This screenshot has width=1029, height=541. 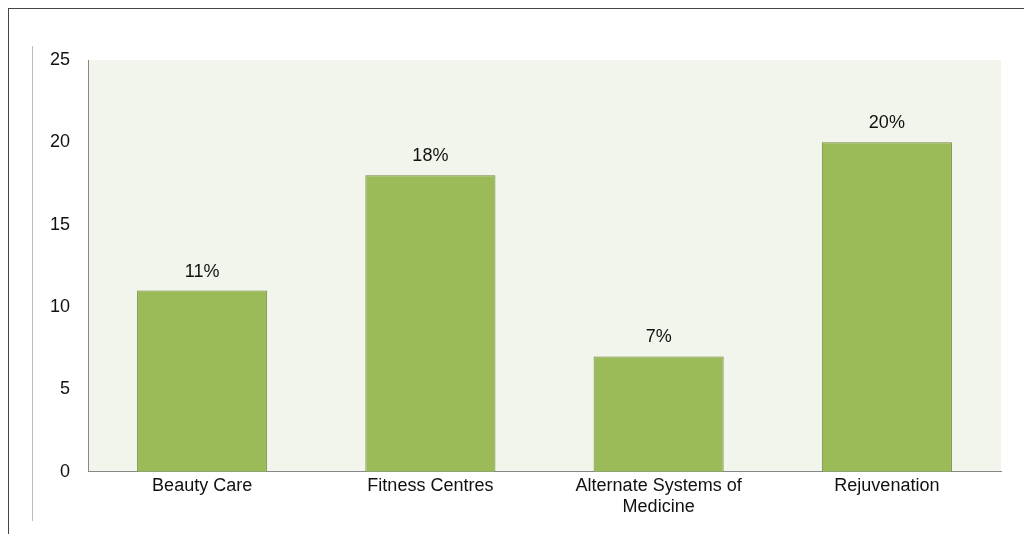 I want to click on data-label: 18%, so click(x=430, y=155).